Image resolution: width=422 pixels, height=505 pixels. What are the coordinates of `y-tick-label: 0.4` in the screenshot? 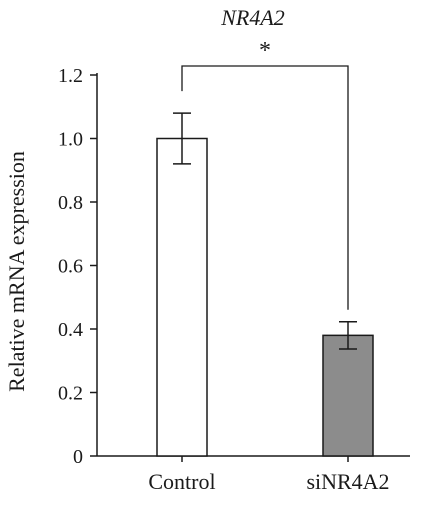 It's located at (70, 330).